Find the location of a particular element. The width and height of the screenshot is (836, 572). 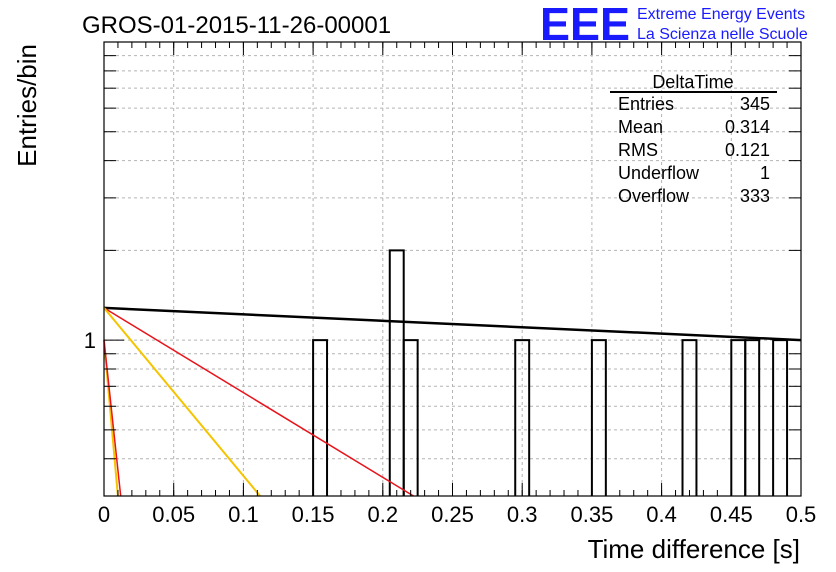

y-tick-labels: 1 is located at coordinates (90, 340).